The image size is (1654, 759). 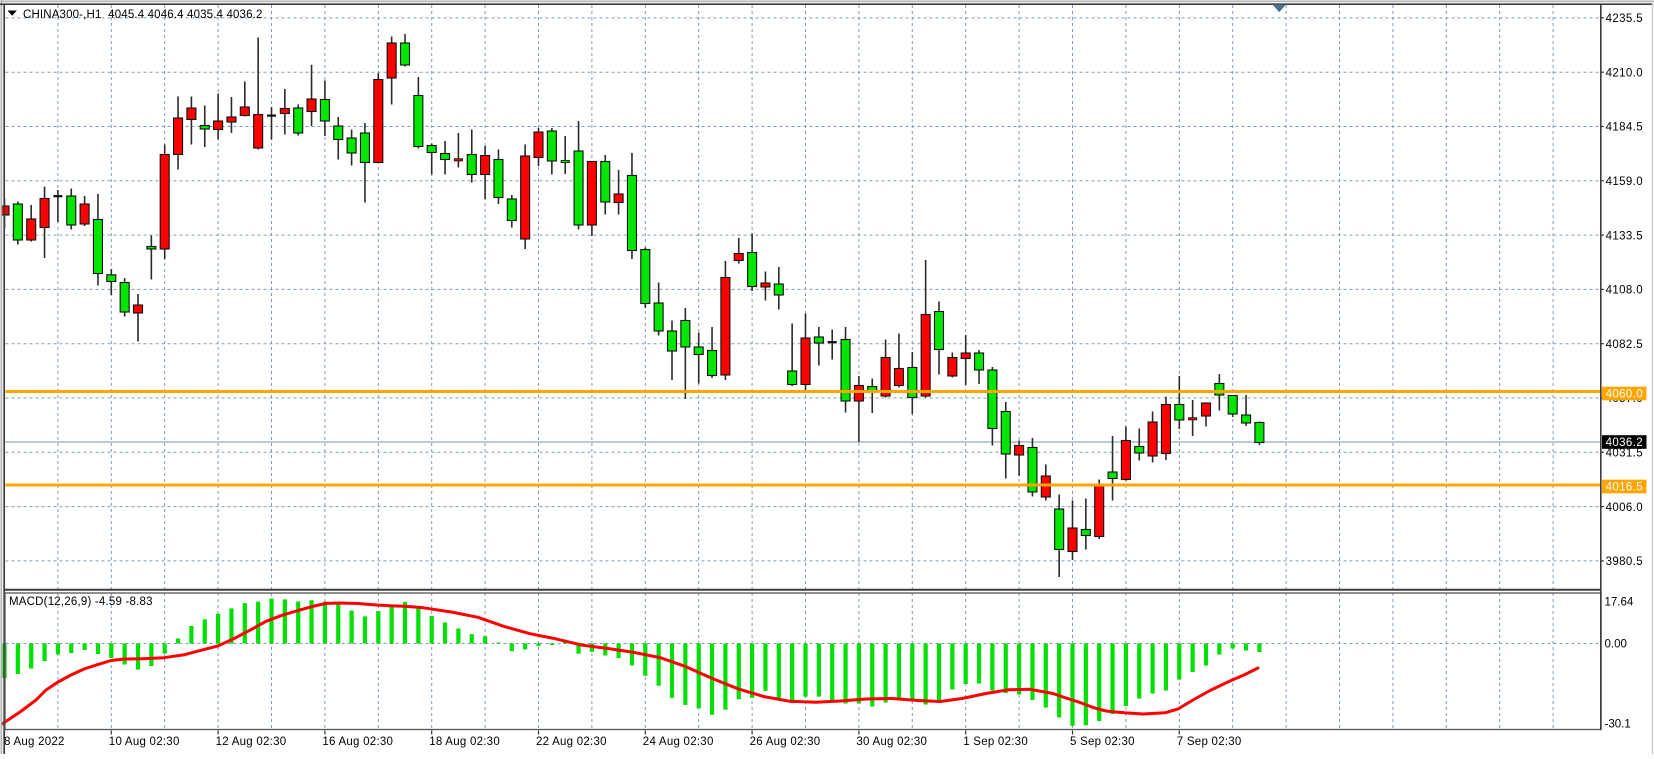 What do you see at coordinates (1618, 725) in the screenshot?
I see `svg-text: -30.1` at bounding box center [1618, 725].